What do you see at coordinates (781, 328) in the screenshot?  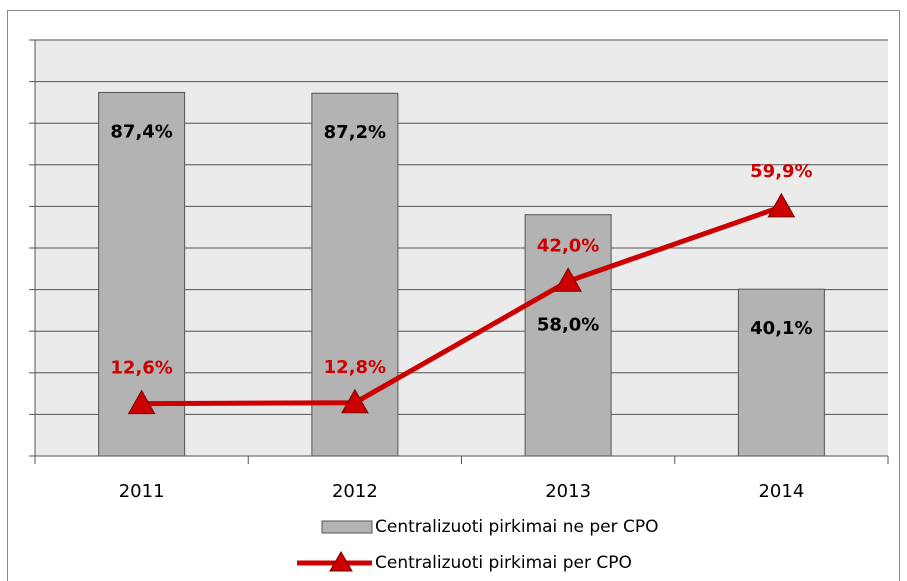 I see `data-label: 40,1%` at bounding box center [781, 328].